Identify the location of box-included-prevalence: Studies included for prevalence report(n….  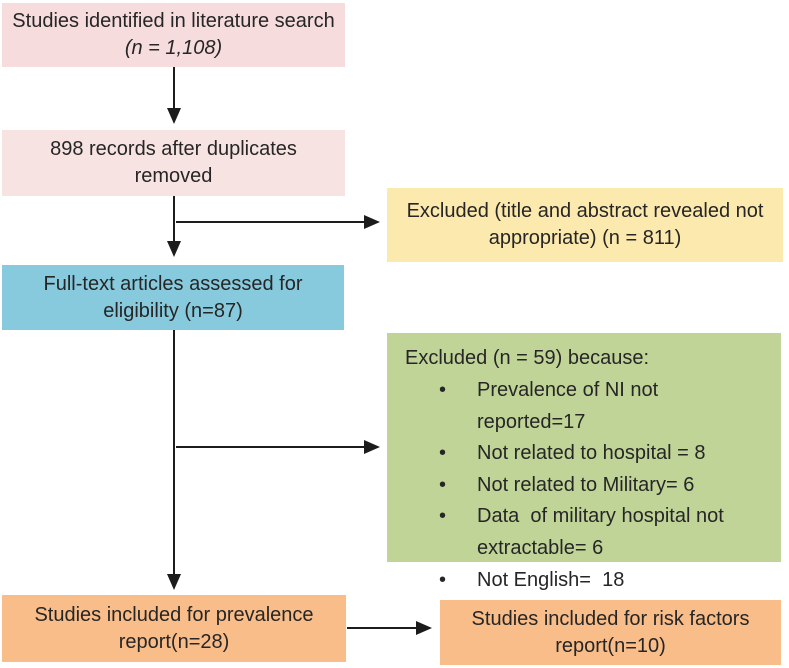
(174, 628).